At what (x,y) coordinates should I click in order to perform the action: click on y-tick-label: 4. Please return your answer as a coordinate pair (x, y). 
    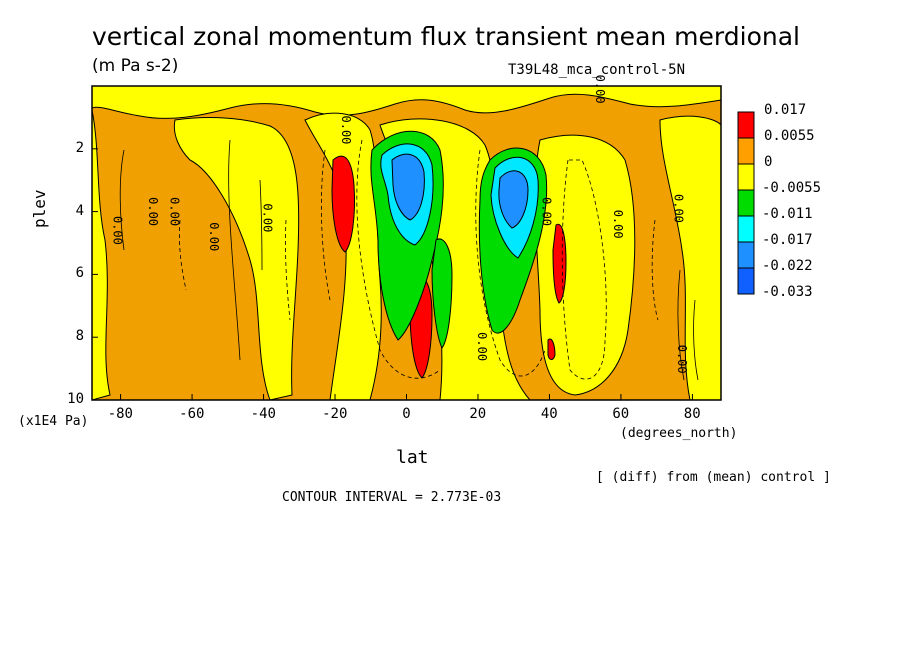
    Looking at the image, I should click on (79, 210).